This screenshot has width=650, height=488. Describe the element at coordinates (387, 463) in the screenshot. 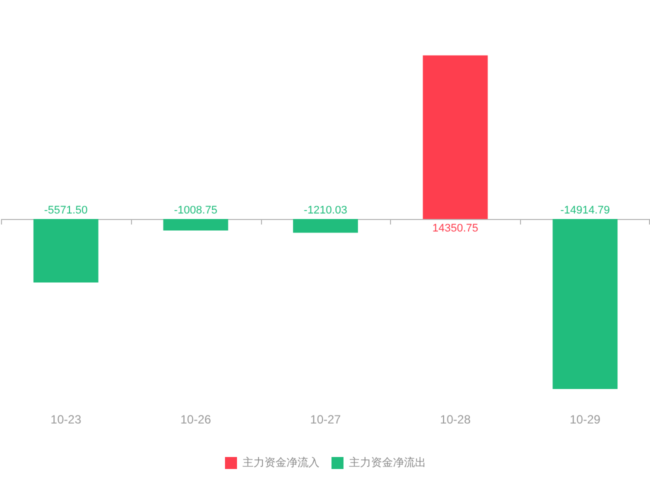

I see `legend-label: 主力资金净流出` at that location.